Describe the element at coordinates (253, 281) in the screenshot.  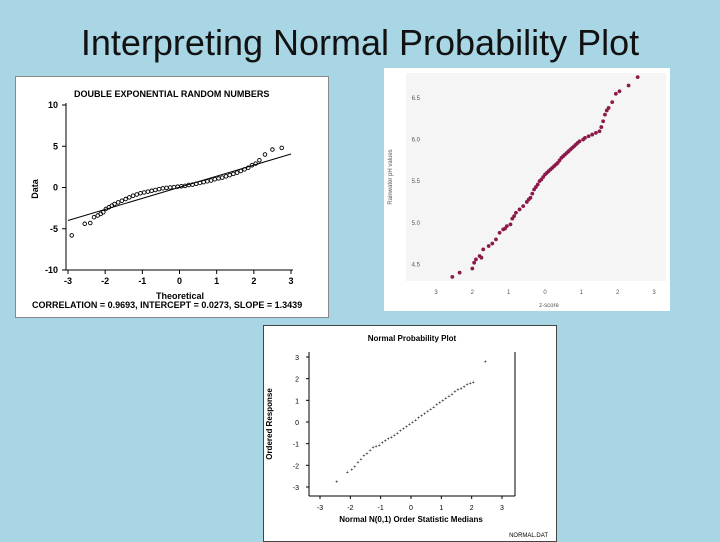
I see `chart1-x-tick-label: 2` at that location.